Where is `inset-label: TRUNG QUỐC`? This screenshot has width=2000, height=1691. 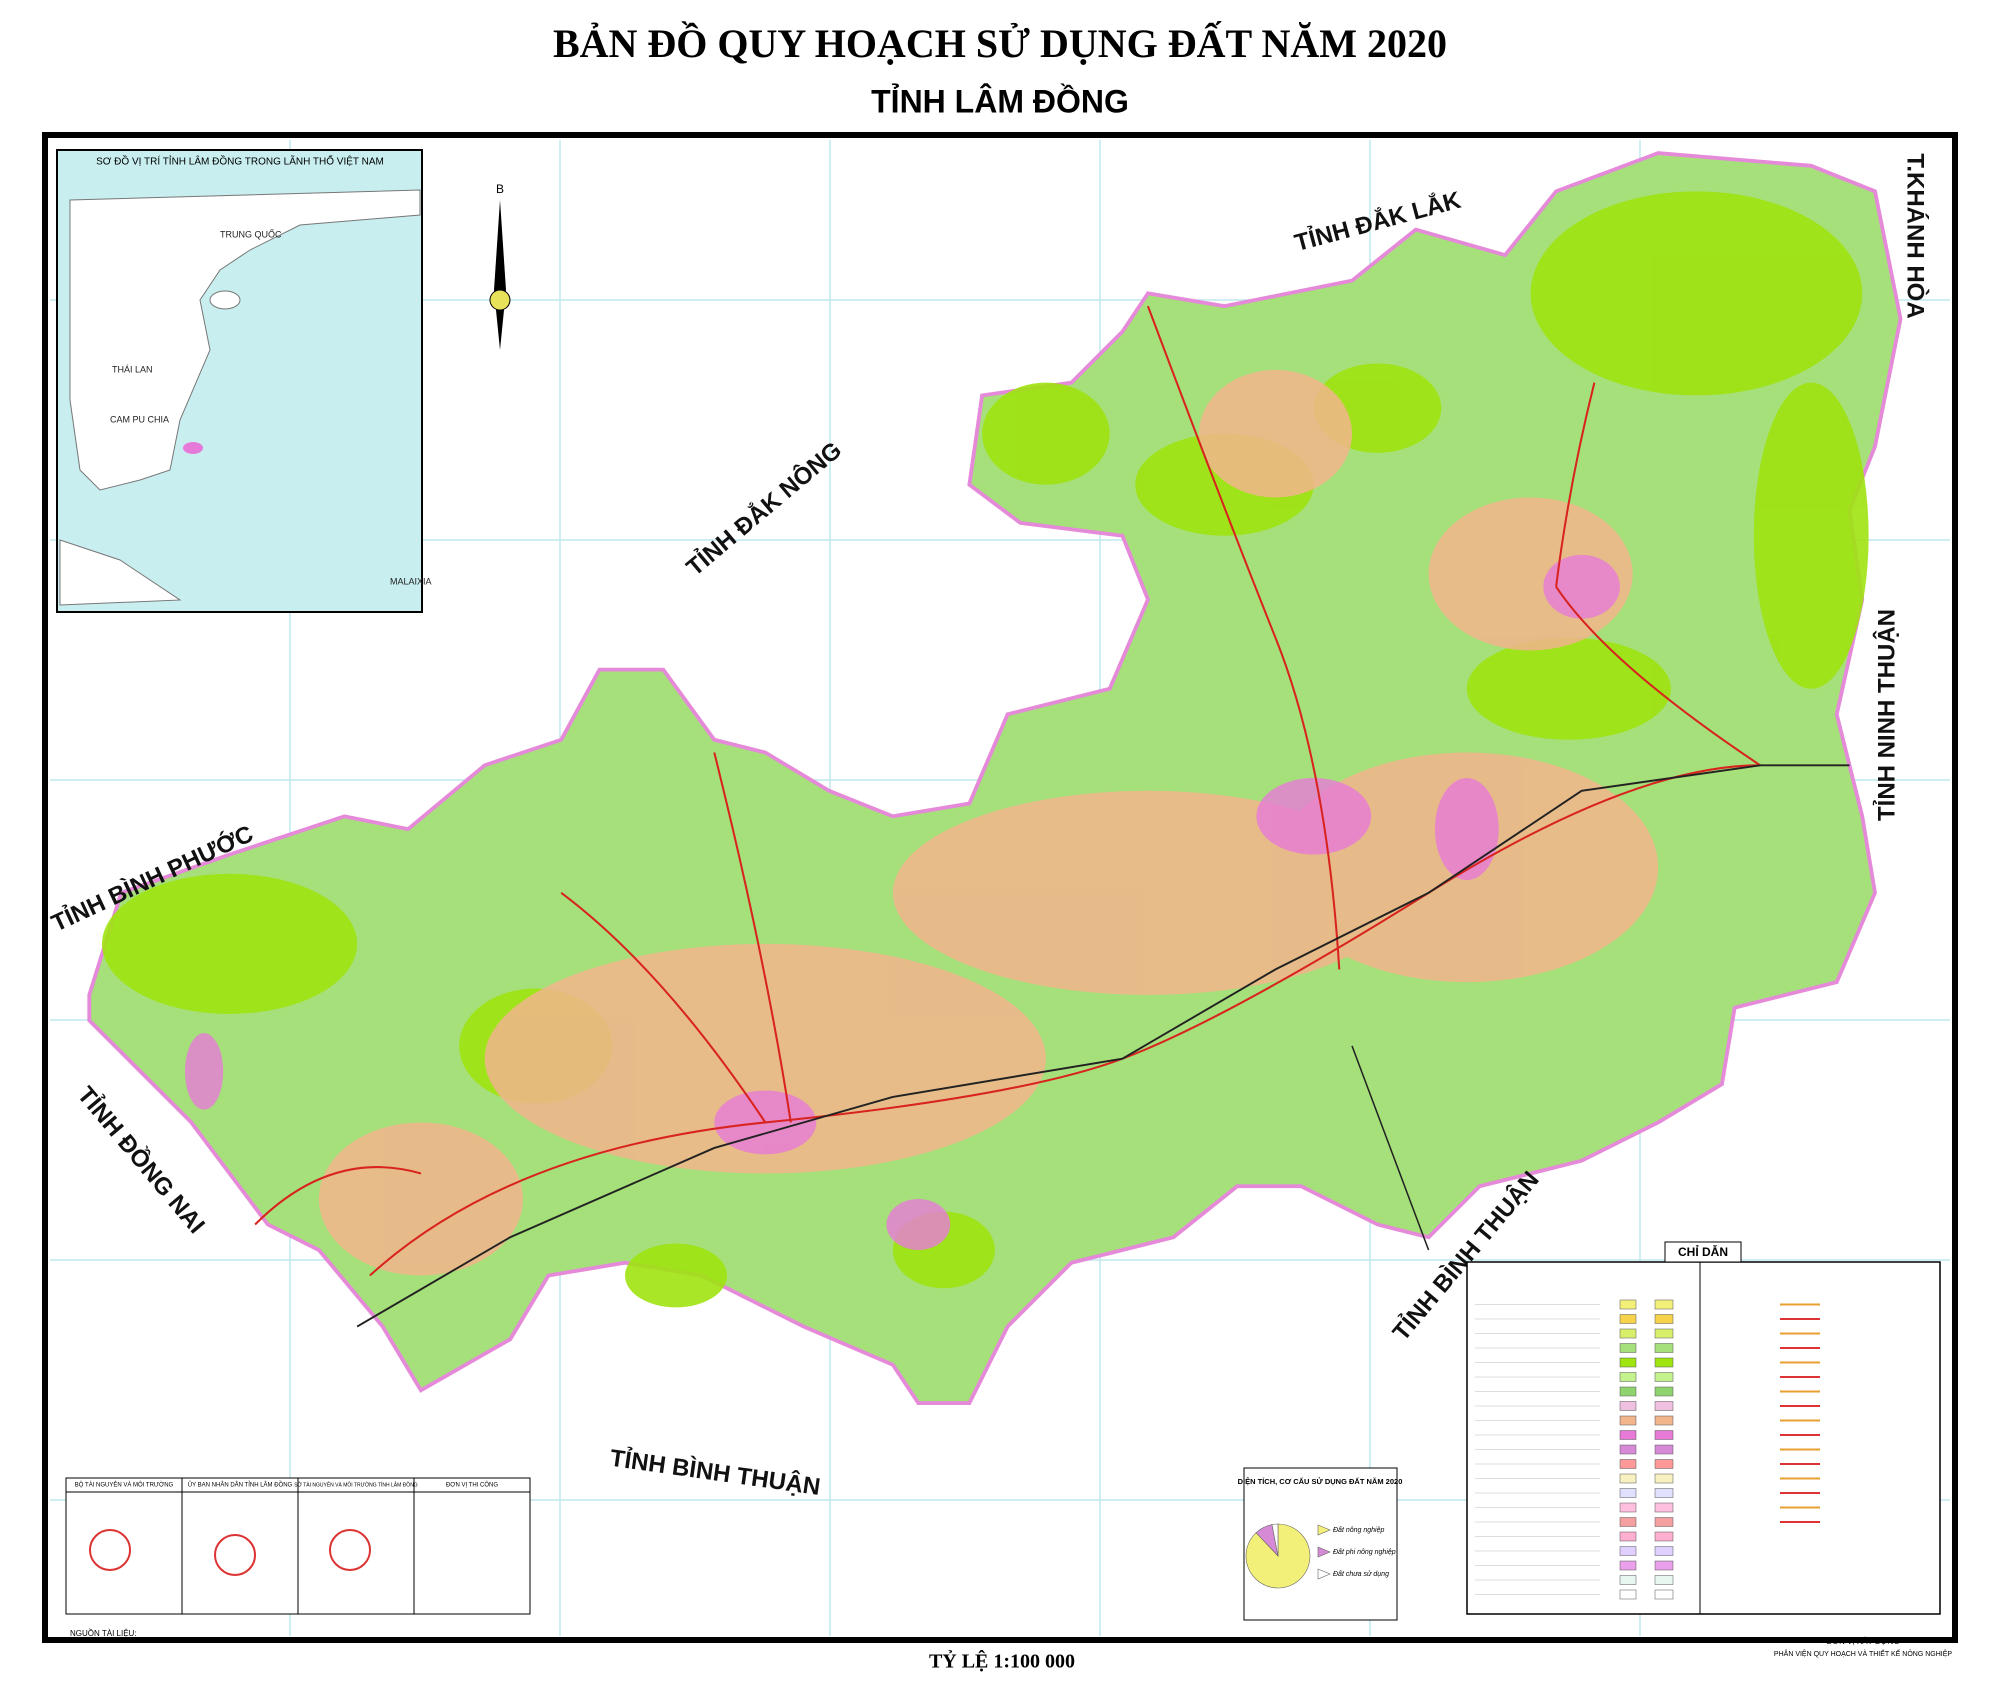
inset-label: TRUNG QUỐC is located at coordinates (251, 233).